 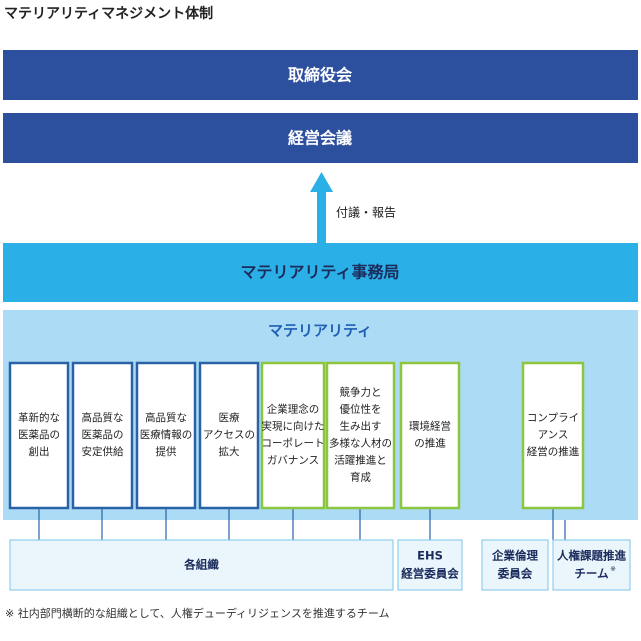 What do you see at coordinates (197, 613) in the screenshot?
I see `footnote: ※ 社内部門横断的な組織として、人権デューディリジェンスを推進するチーム` at bounding box center [197, 613].